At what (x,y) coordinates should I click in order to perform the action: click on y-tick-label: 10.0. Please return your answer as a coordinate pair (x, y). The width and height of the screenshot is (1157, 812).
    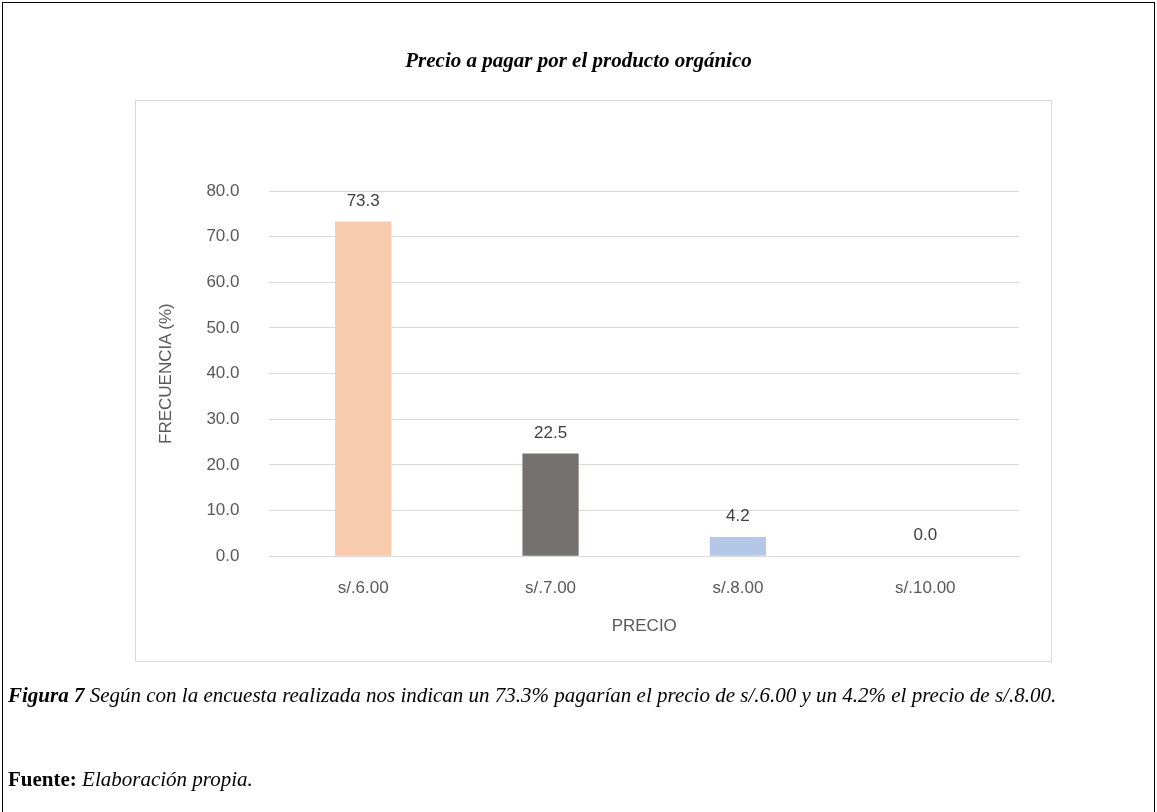
    Looking at the image, I should click on (223, 510).